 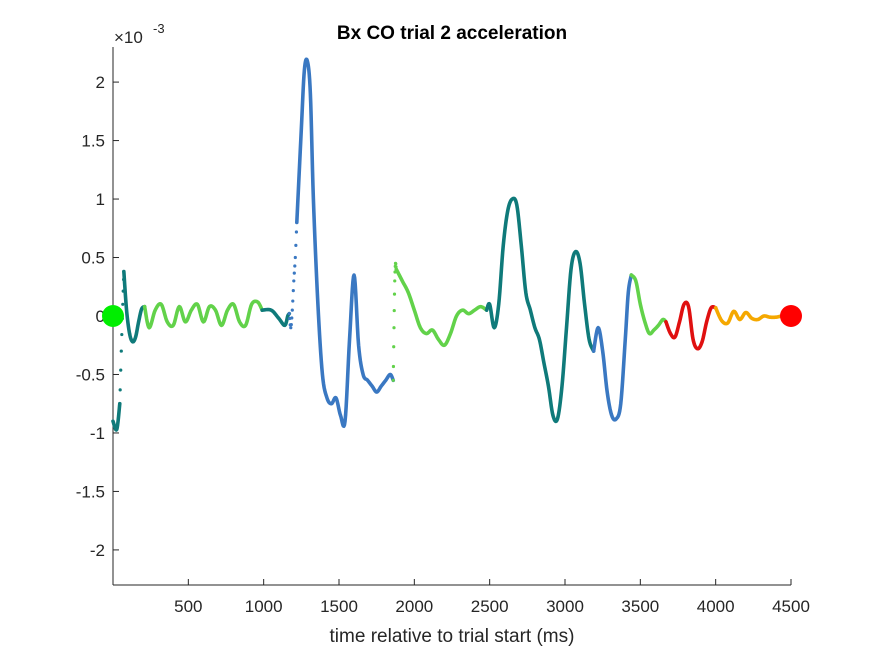 I want to click on y-tick-label: -0.5, so click(x=90, y=374).